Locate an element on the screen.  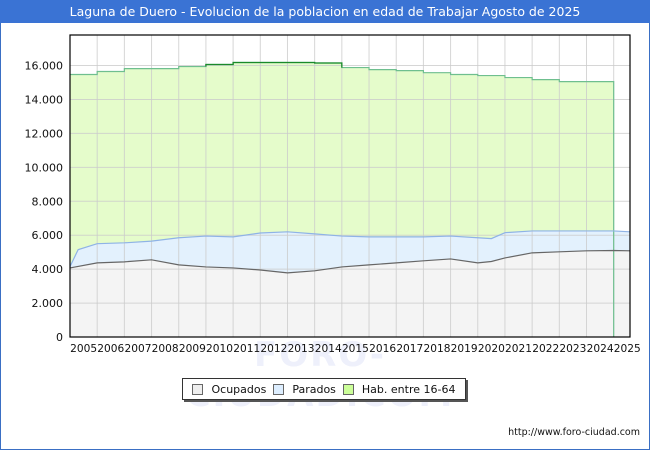
svg-text: 6.000 is located at coordinates (48, 235).